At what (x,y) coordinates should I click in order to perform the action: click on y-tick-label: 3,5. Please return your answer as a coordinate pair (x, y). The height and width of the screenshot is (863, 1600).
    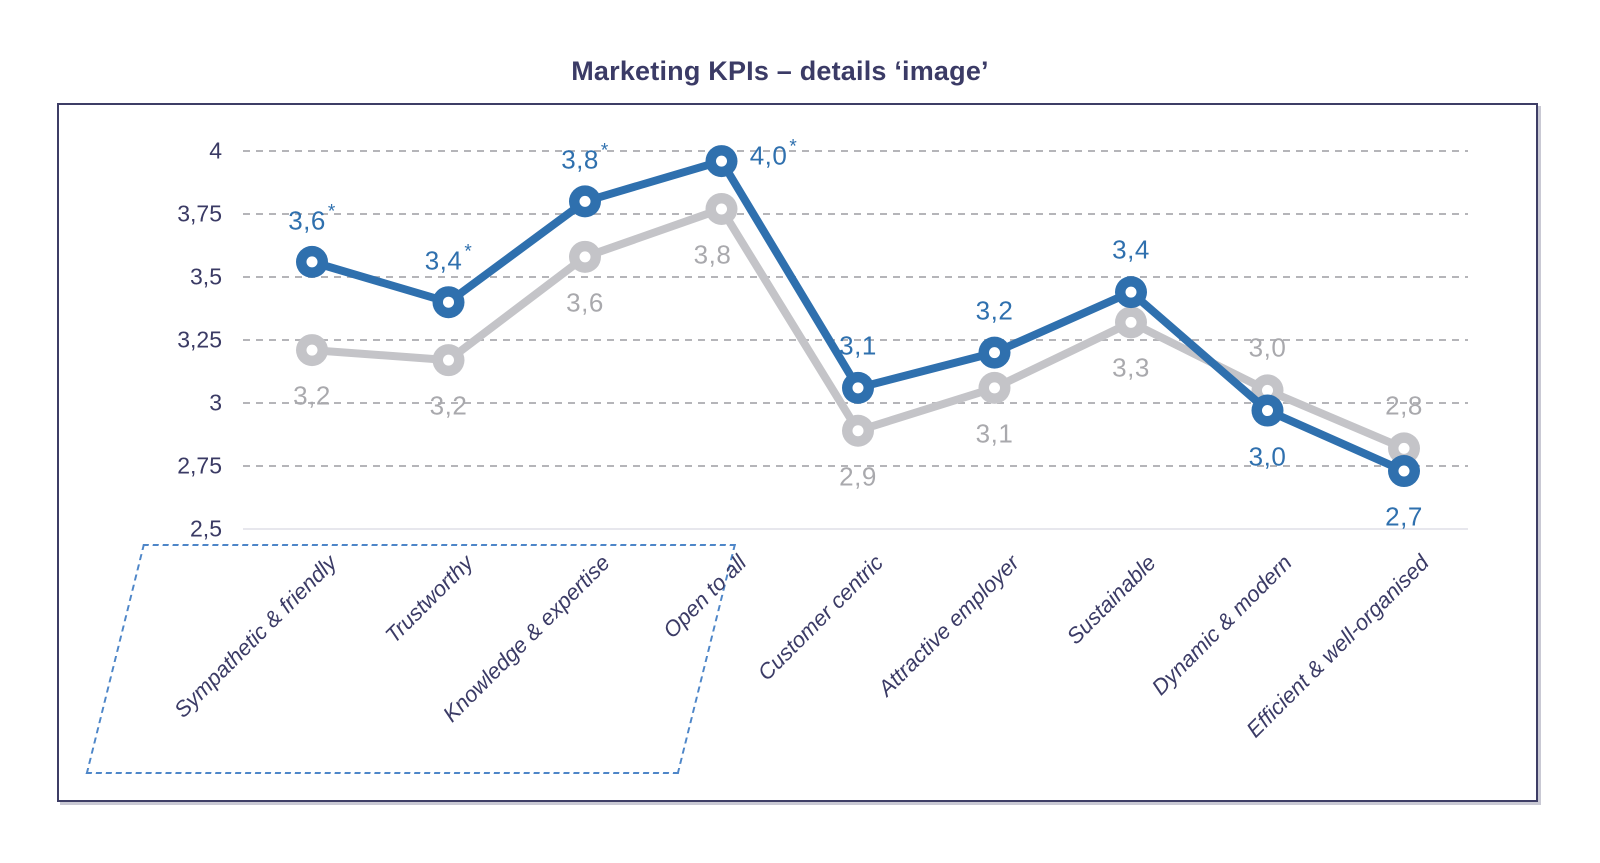
    Looking at the image, I should click on (206, 276).